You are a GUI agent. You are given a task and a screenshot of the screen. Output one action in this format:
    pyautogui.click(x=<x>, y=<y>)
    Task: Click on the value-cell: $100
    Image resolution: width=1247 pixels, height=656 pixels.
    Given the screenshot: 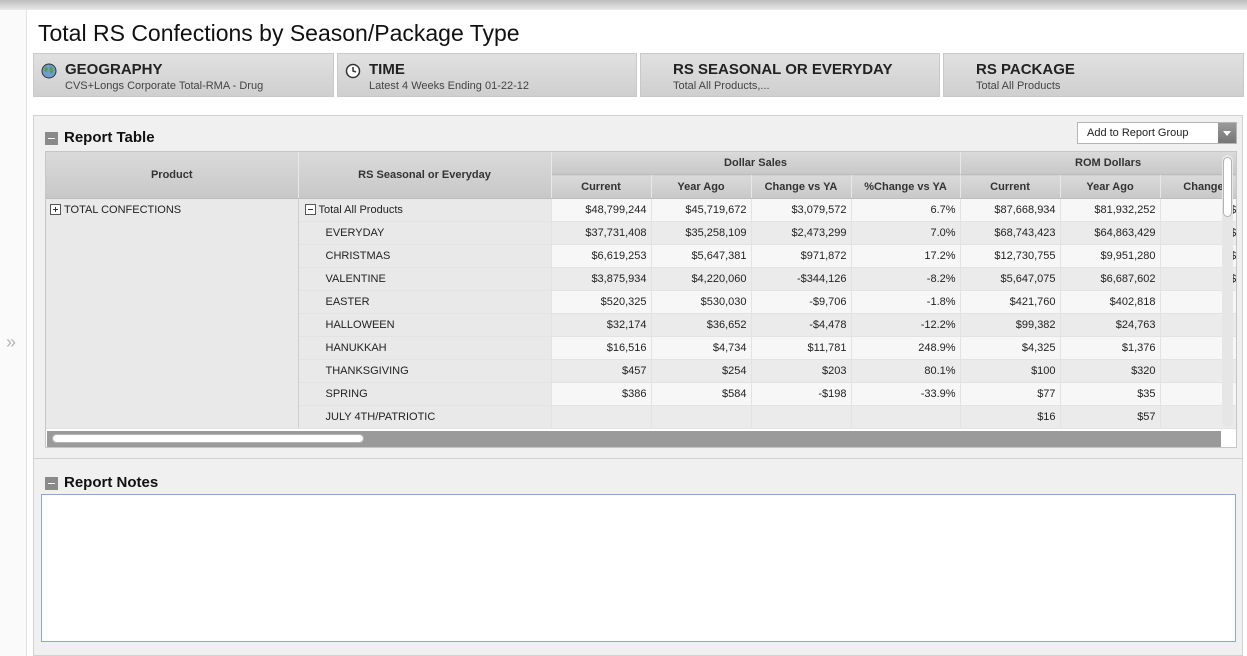 What is the action you would take?
    pyautogui.click(x=1010, y=371)
    